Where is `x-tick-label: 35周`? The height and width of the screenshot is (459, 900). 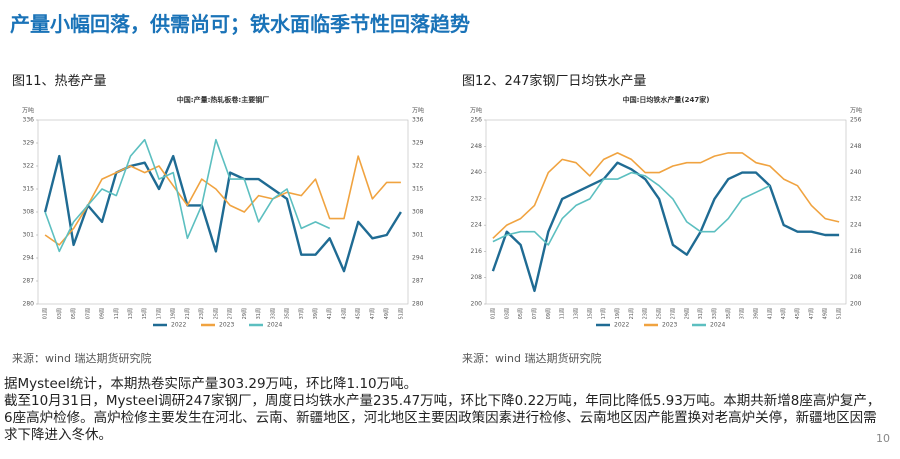 x-tick-label: 35周 is located at coordinates (729, 313).